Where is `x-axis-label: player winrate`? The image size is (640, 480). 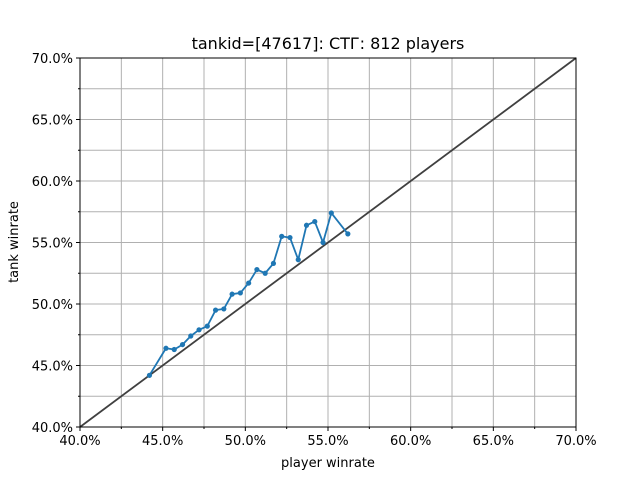
x-axis-label: player winrate is located at coordinates (328, 463).